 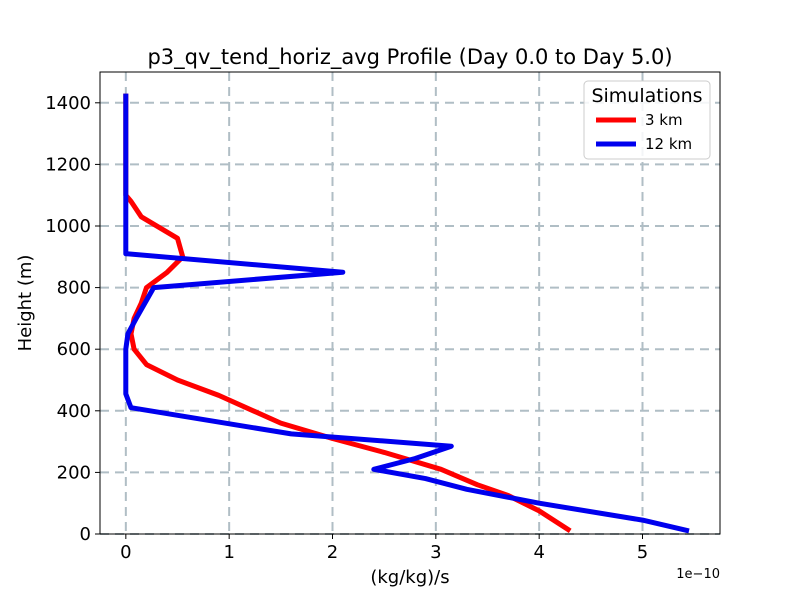 I want to click on legend-label-12km: 12 km, so click(x=668, y=144).